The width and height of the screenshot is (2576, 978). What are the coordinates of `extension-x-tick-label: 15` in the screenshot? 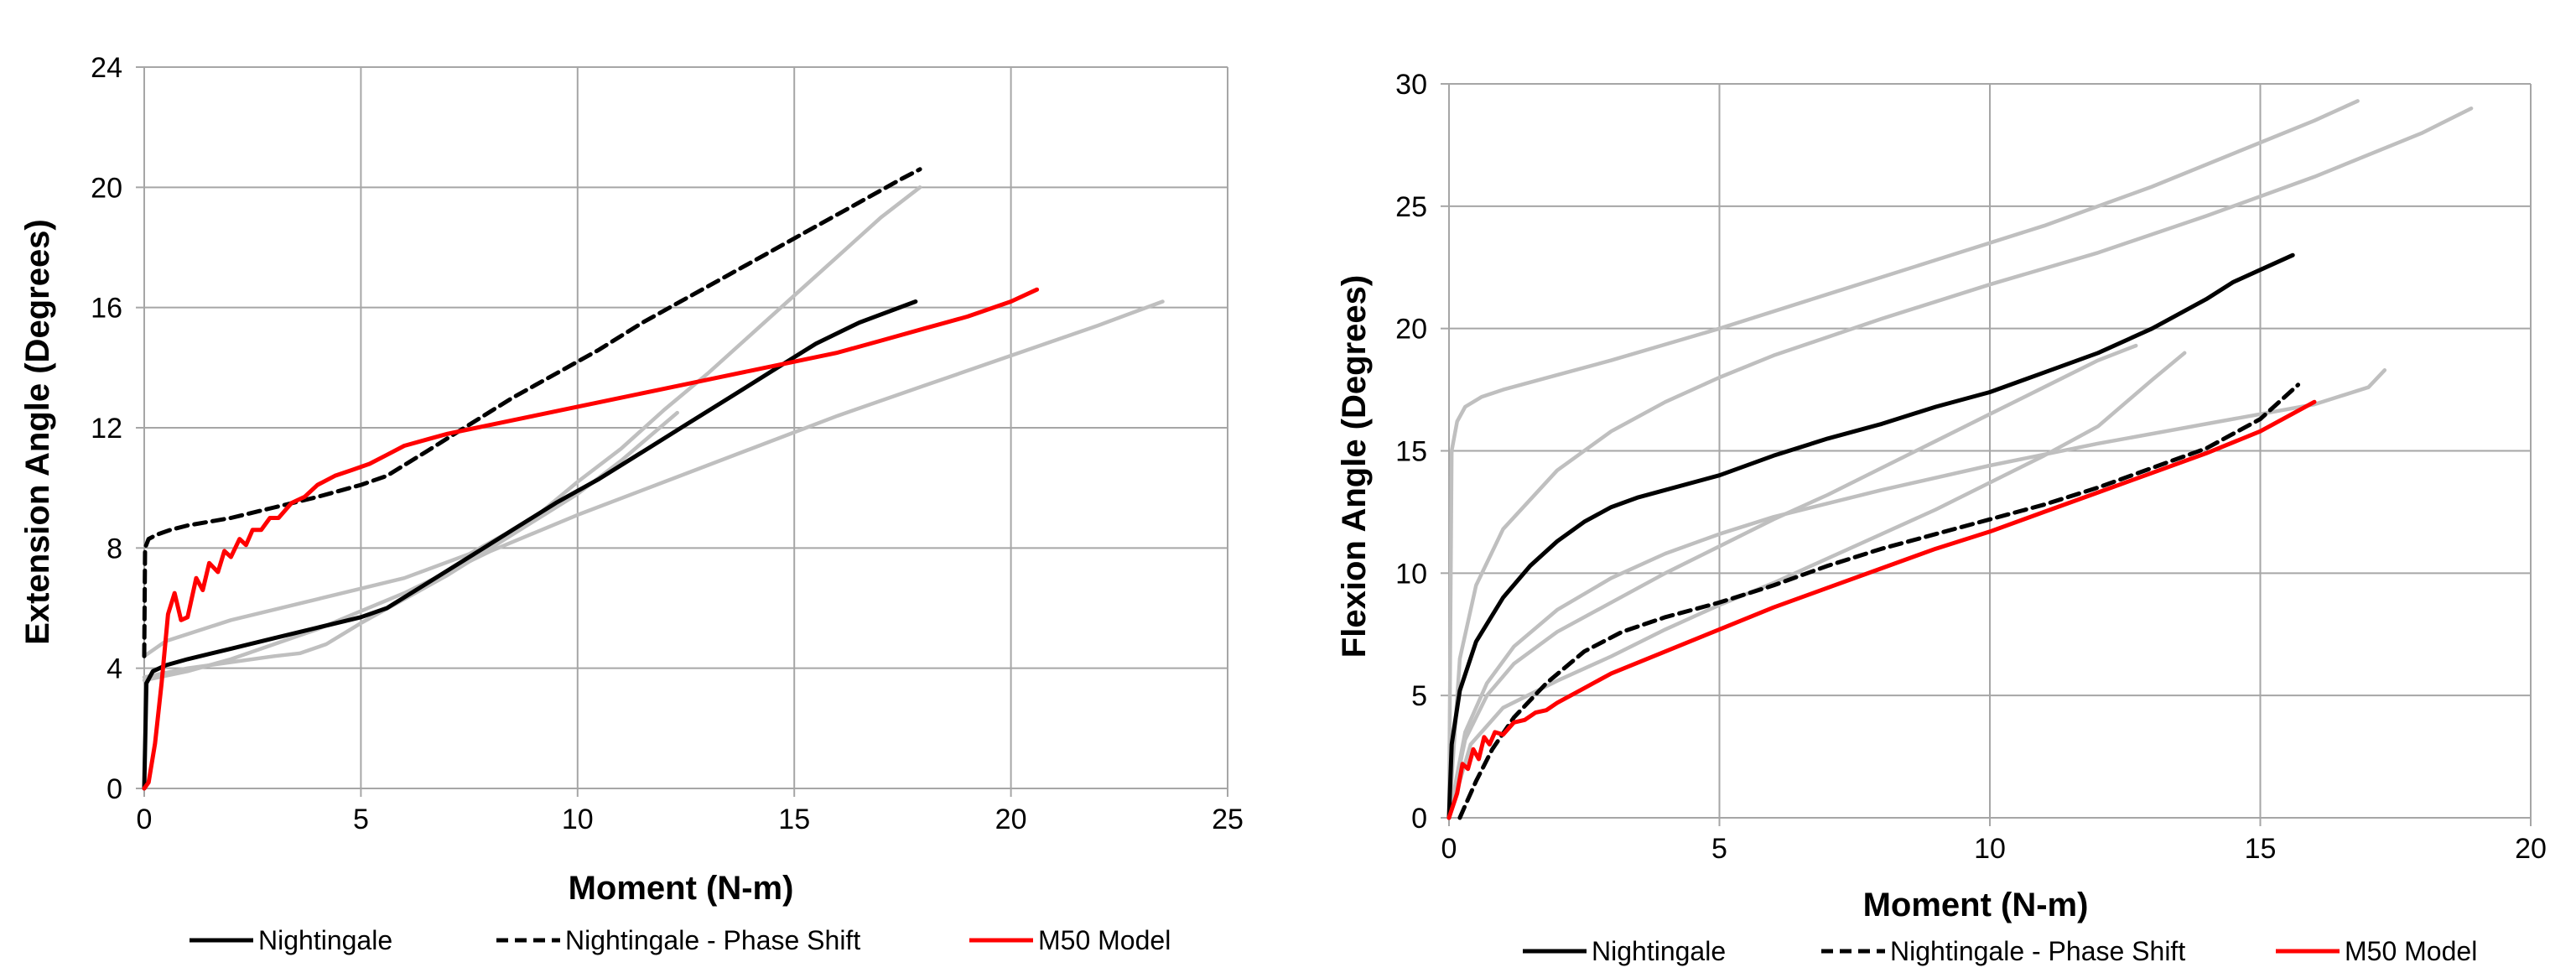 It's located at (794, 819).